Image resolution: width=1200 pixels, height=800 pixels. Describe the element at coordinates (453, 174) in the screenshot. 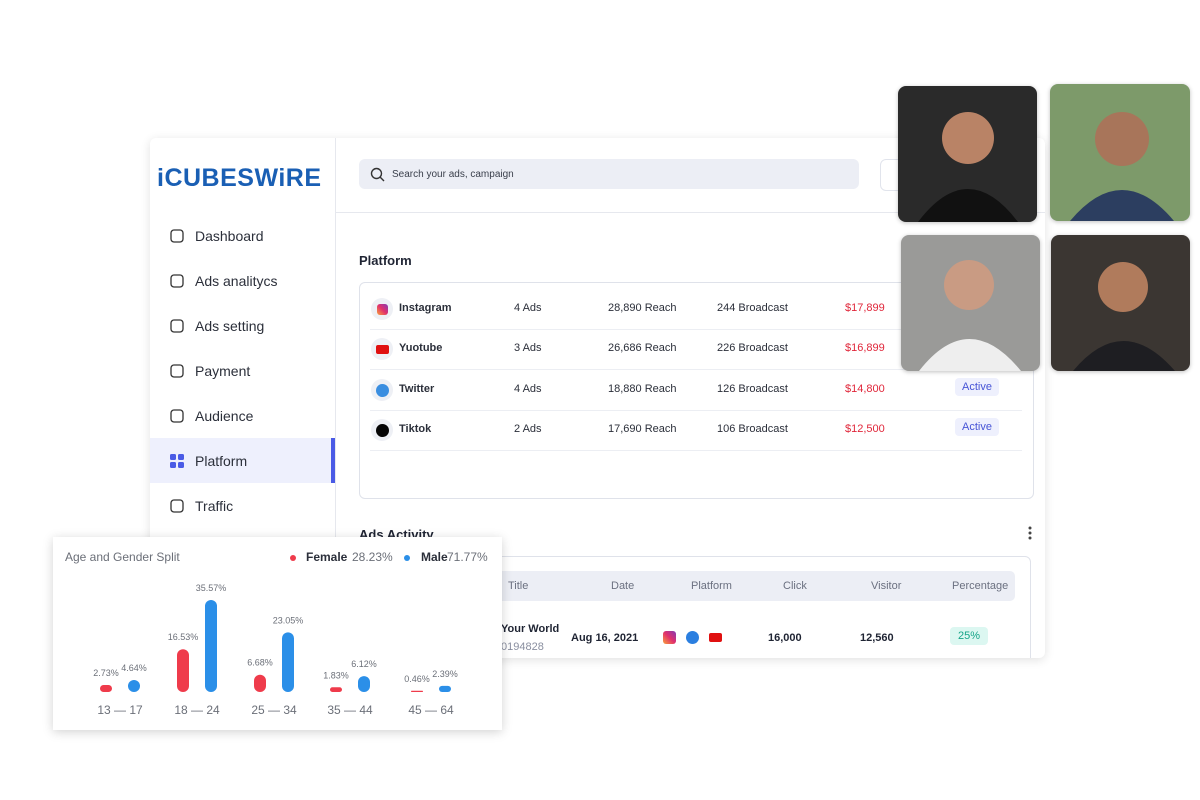

I see `search-placeholder: Search your ads, campaign` at that location.